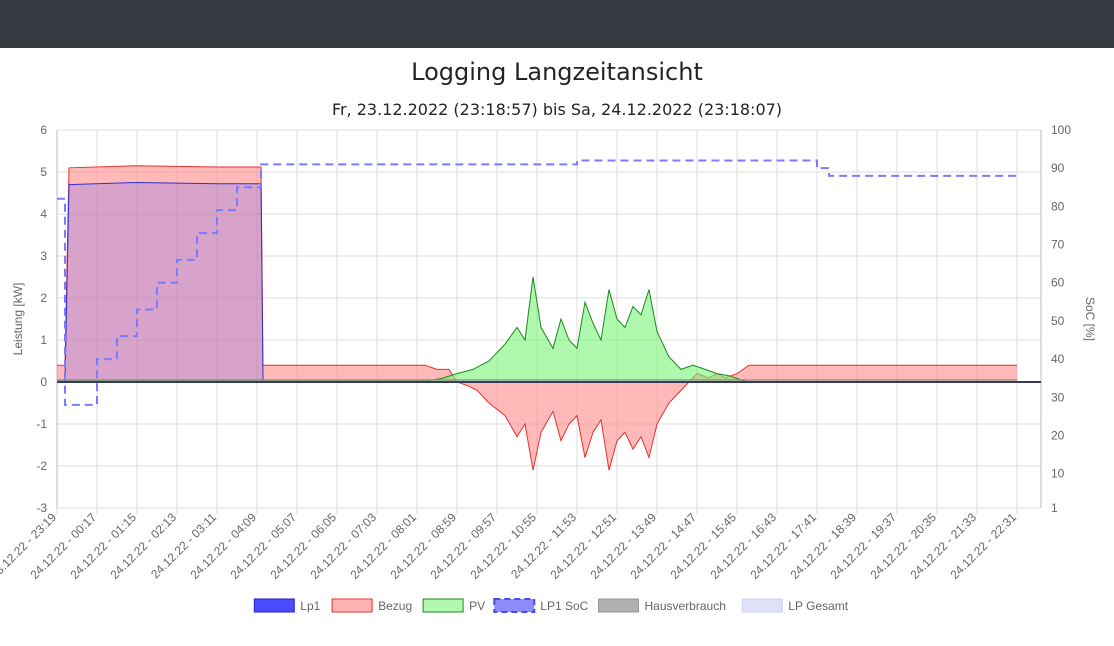  Describe the element at coordinates (43, 382) in the screenshot. I see `y-tick-label: 0` at that location.